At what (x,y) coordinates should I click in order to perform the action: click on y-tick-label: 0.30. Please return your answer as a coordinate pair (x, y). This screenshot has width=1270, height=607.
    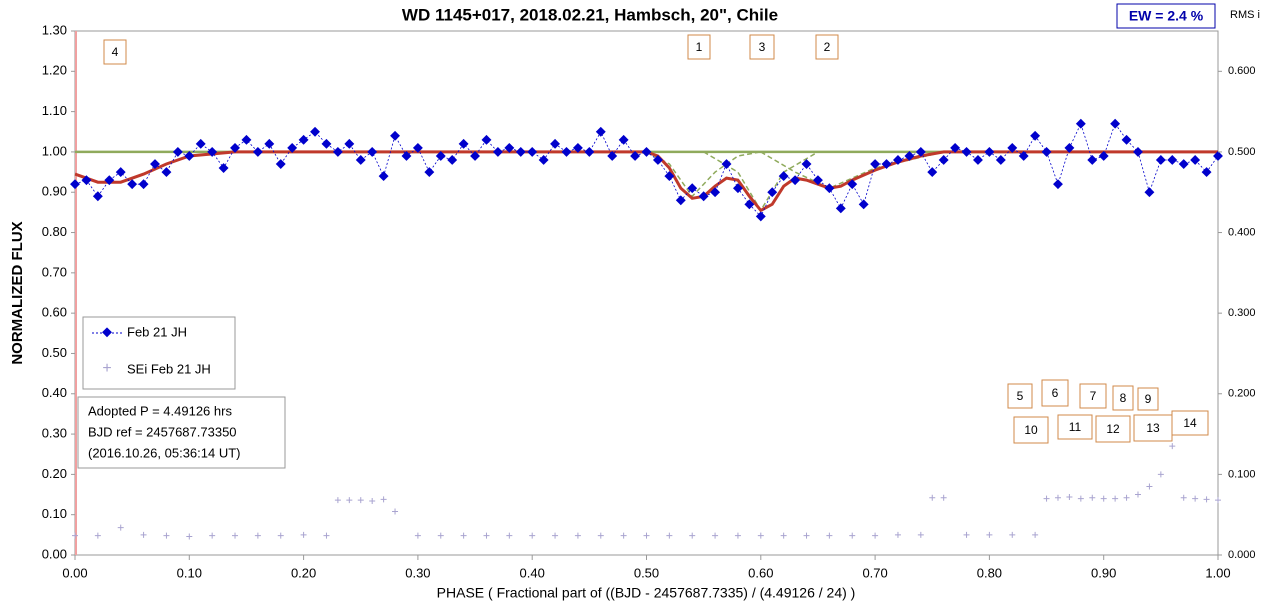
    Looking at the image, I should click on (54, 433).